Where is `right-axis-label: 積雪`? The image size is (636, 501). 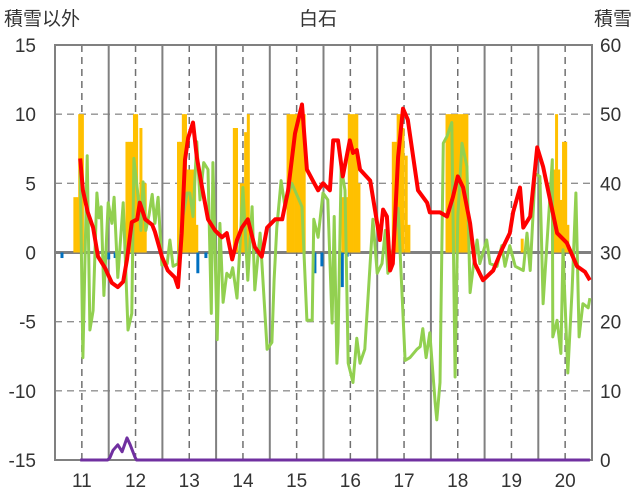 right-axis-label: 積雪 is located at coordinates (613, 19).